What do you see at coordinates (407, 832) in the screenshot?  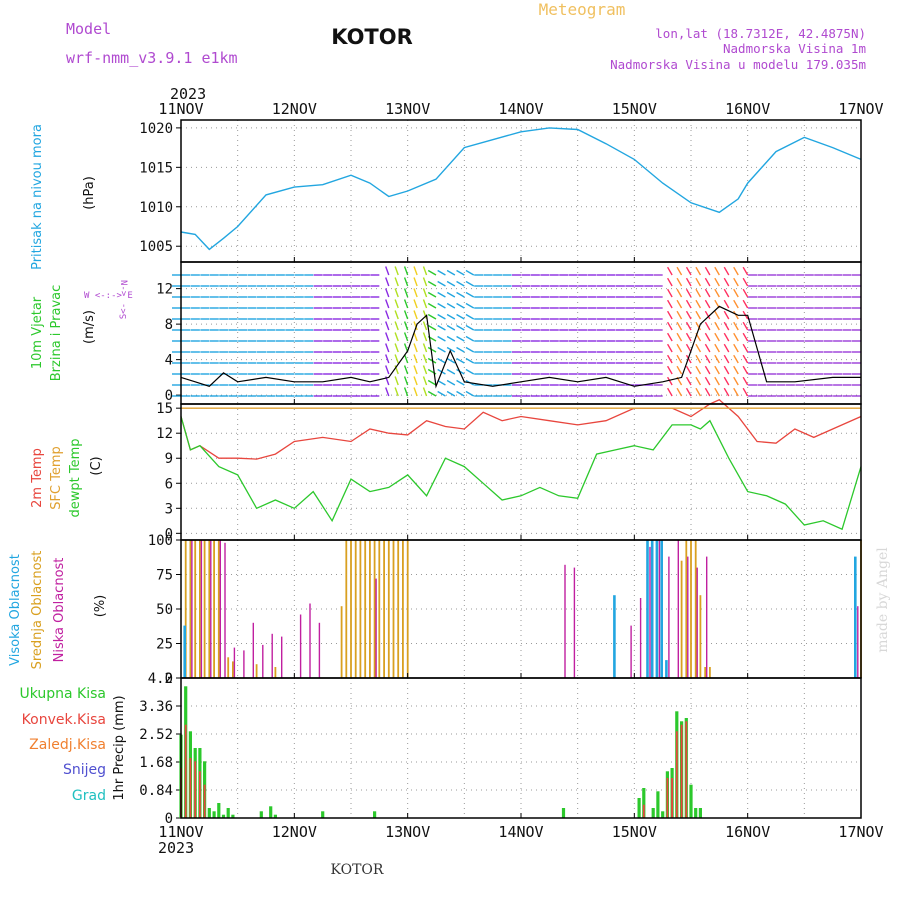 I see `bottom-tick-label-2: 13NOV` at bounding box center [407, 832].